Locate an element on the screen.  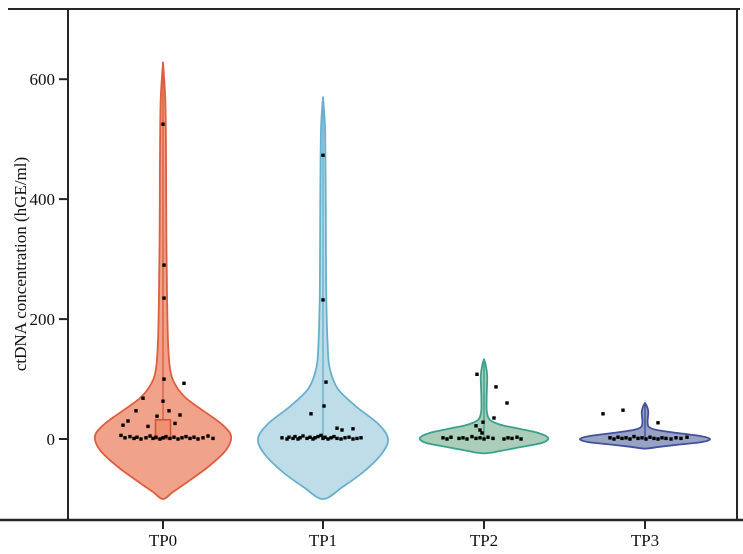
violin-points-TP0 is located at coordinates (167, 281).